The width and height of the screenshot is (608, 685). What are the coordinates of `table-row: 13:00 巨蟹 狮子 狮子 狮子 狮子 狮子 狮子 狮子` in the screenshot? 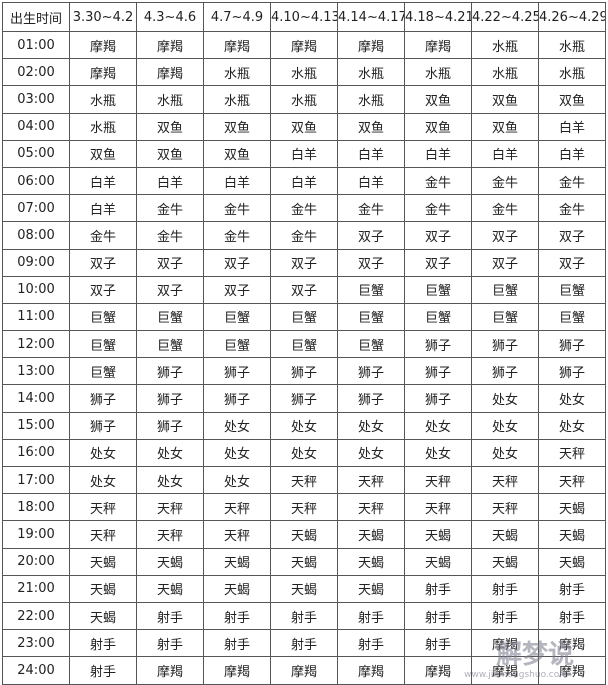 It's located at (304, 371).